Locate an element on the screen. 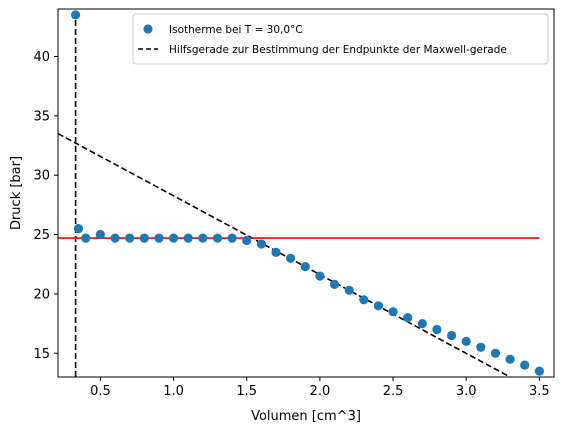 This screenshot has height=432, width=563. legend-marker-scatter is located at coordinates (148, 29).